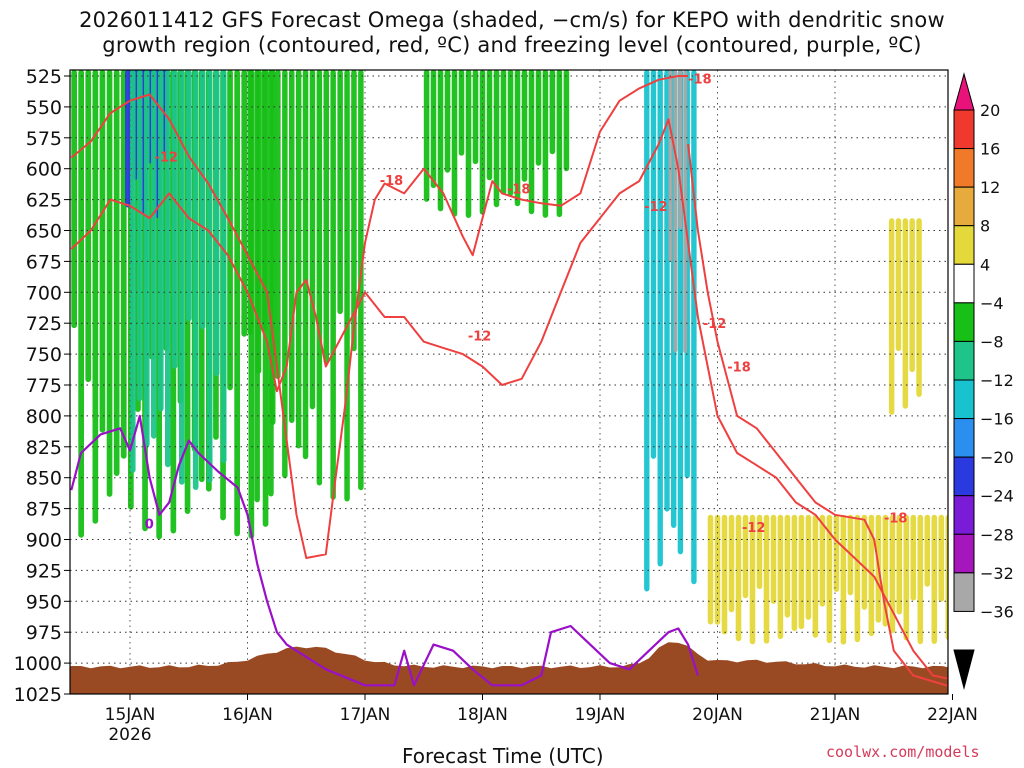 The image size is (1024, 768). What do you see at coordinates (739, 367) in the screenshot?
I see `dgz-label-7: -18` at bounding box center [739, 367].